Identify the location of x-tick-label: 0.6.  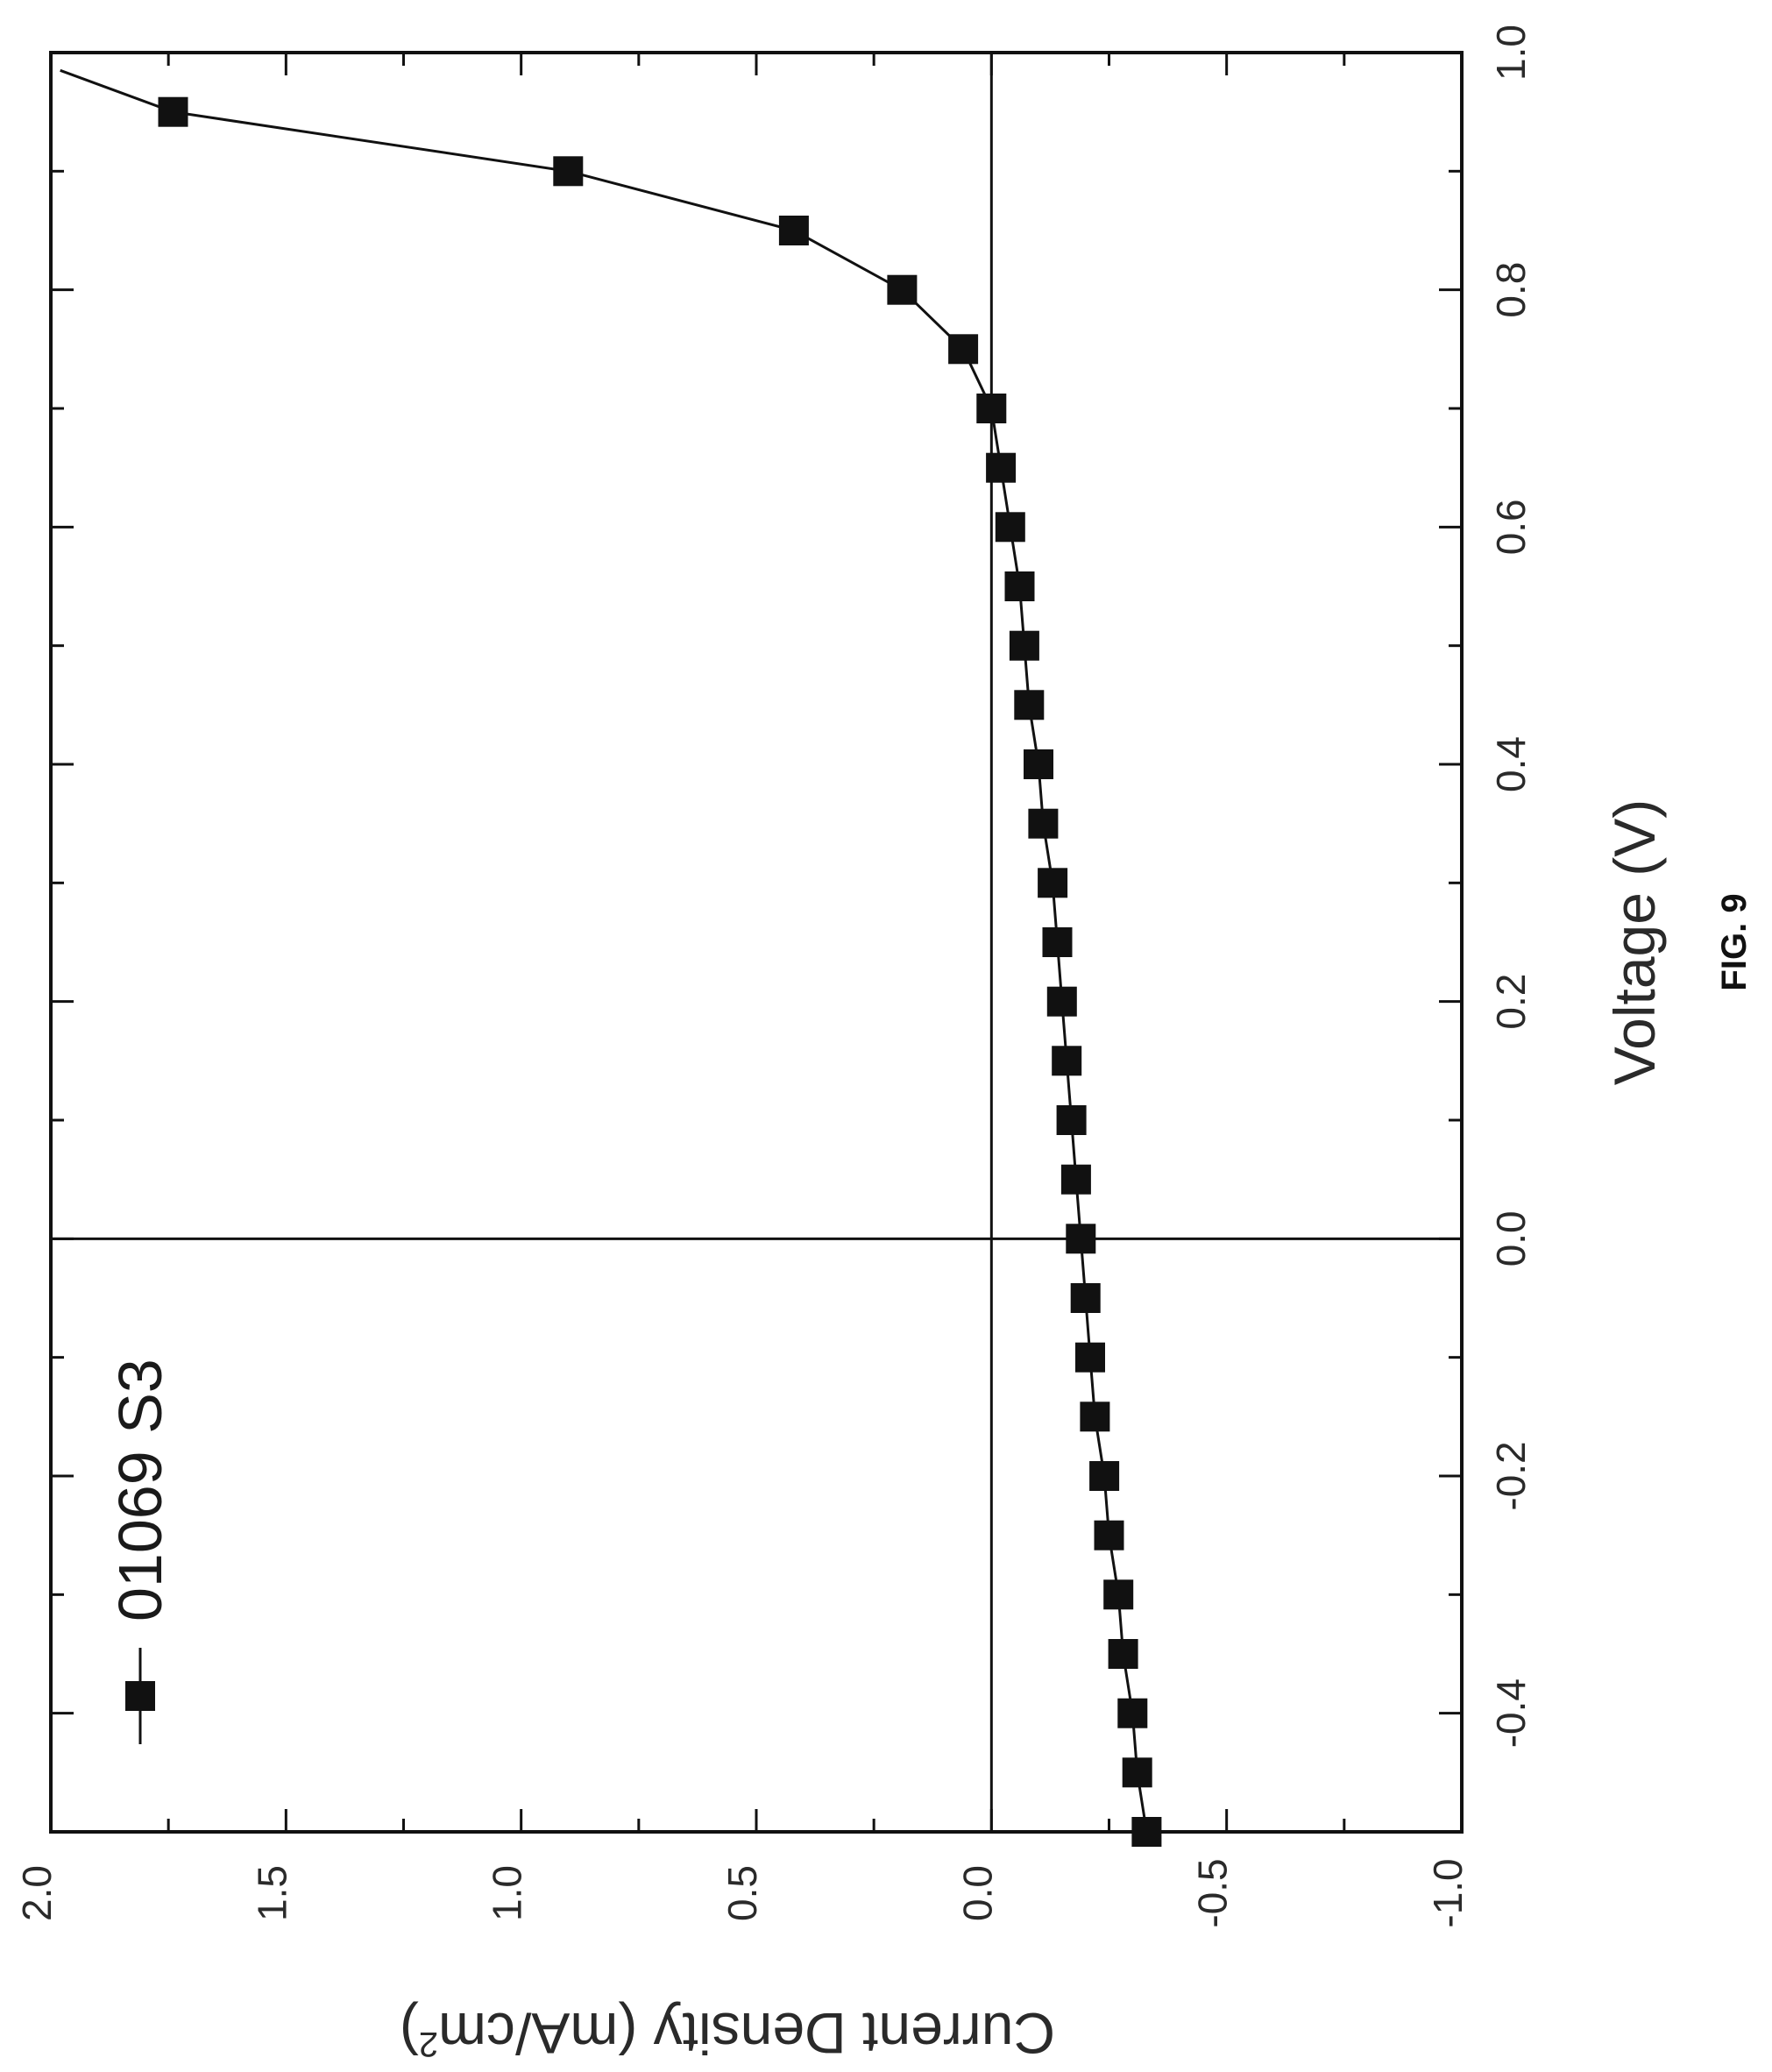
(1511, 527).